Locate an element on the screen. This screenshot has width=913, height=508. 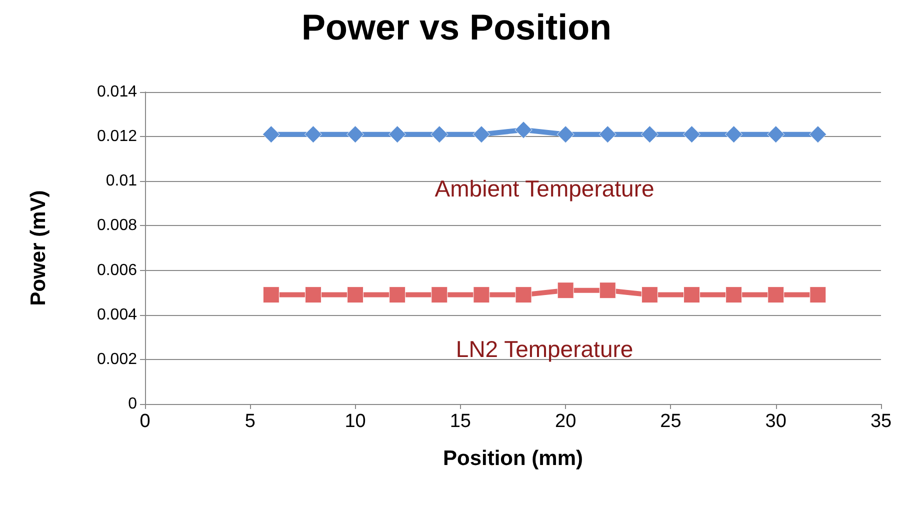
y-tick-label: 0.01 is located at coordinates (122, 181).